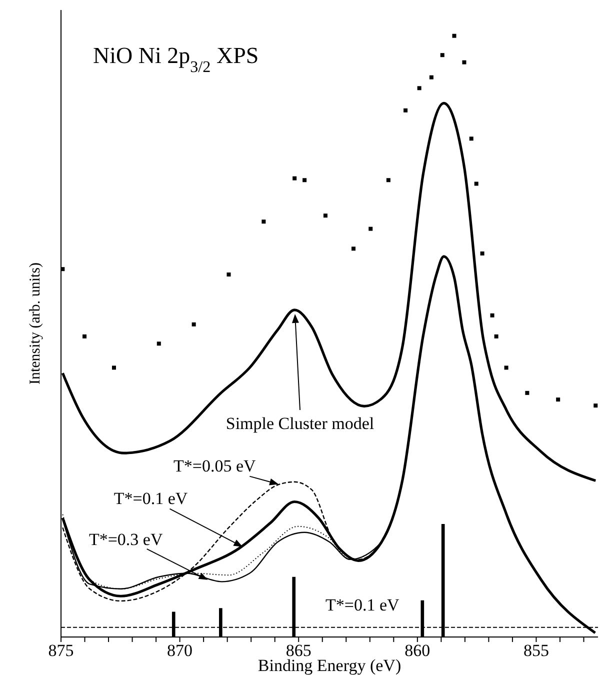  Describe the element at coordinates (180, 650) in the screenshot. I see `x-tick-label: 870` at that location.